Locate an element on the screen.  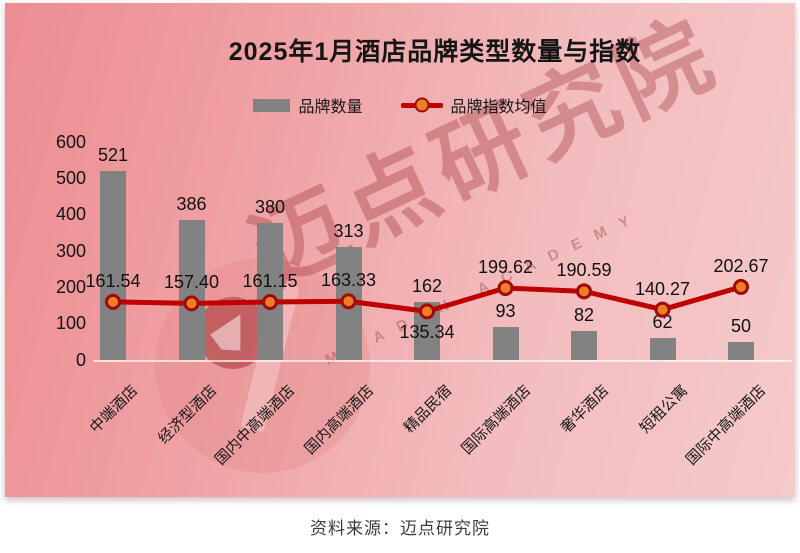
legend-item-line-series: 品牌指数均值 is located at coordinates (473, 105).